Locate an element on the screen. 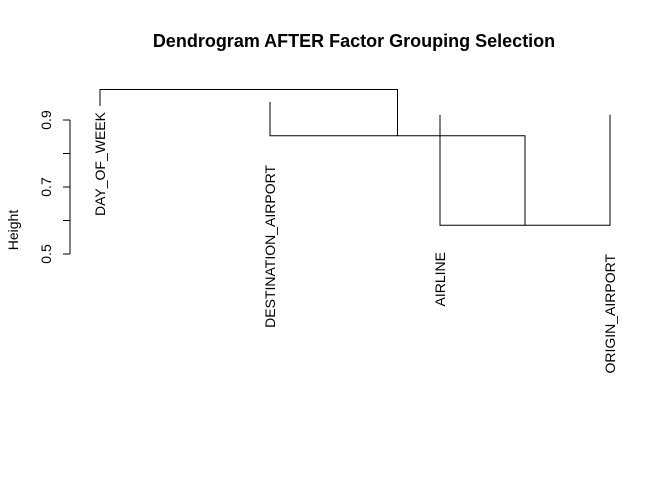 The height and width of the screenshot is (480, 672). leaf-label-day-of-week: DAY_OF_WEEK is located at coordinates (100, 163).